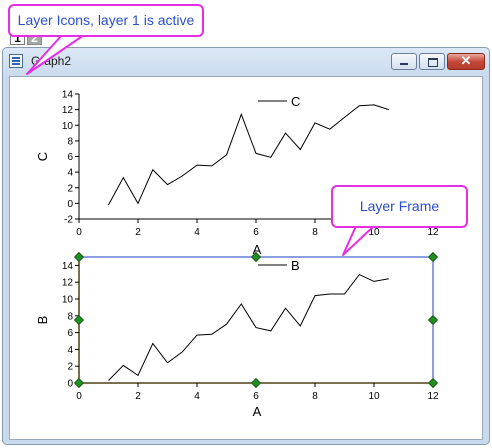 The image size is (492, 448). I want to click on maximize-button, so click(432, 61).